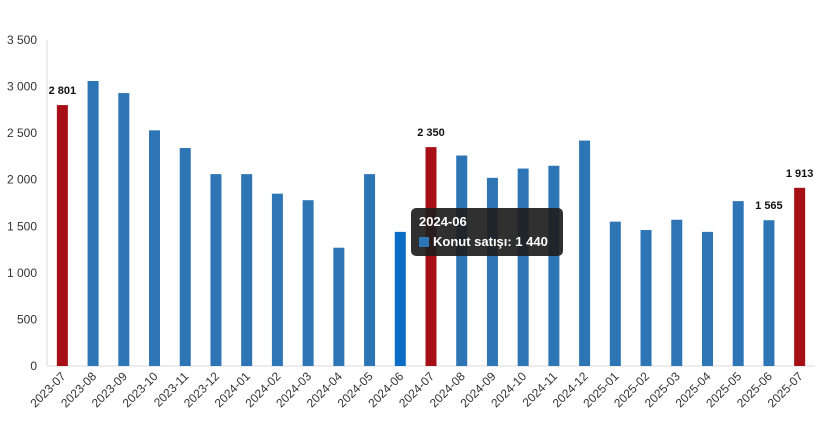 This screenshot has height=422, width=820. What do you see at coordinates (22, 273) in the screenshot?
I see `y-tick-label: 1 000` at bounding box center [22, 273].